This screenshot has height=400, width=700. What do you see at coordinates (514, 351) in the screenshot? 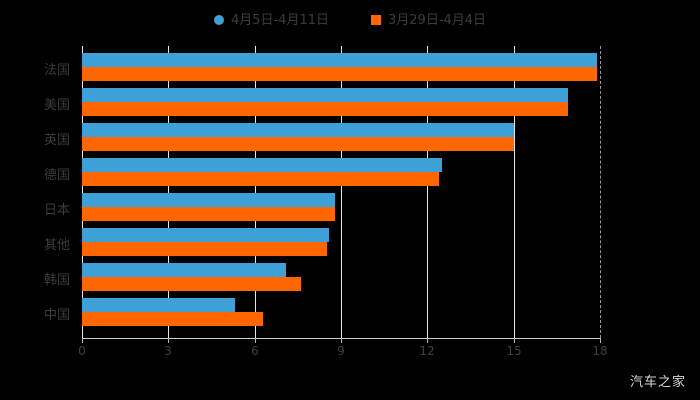
I see `x-tick-label: 15` at bounding box center [514, 351].